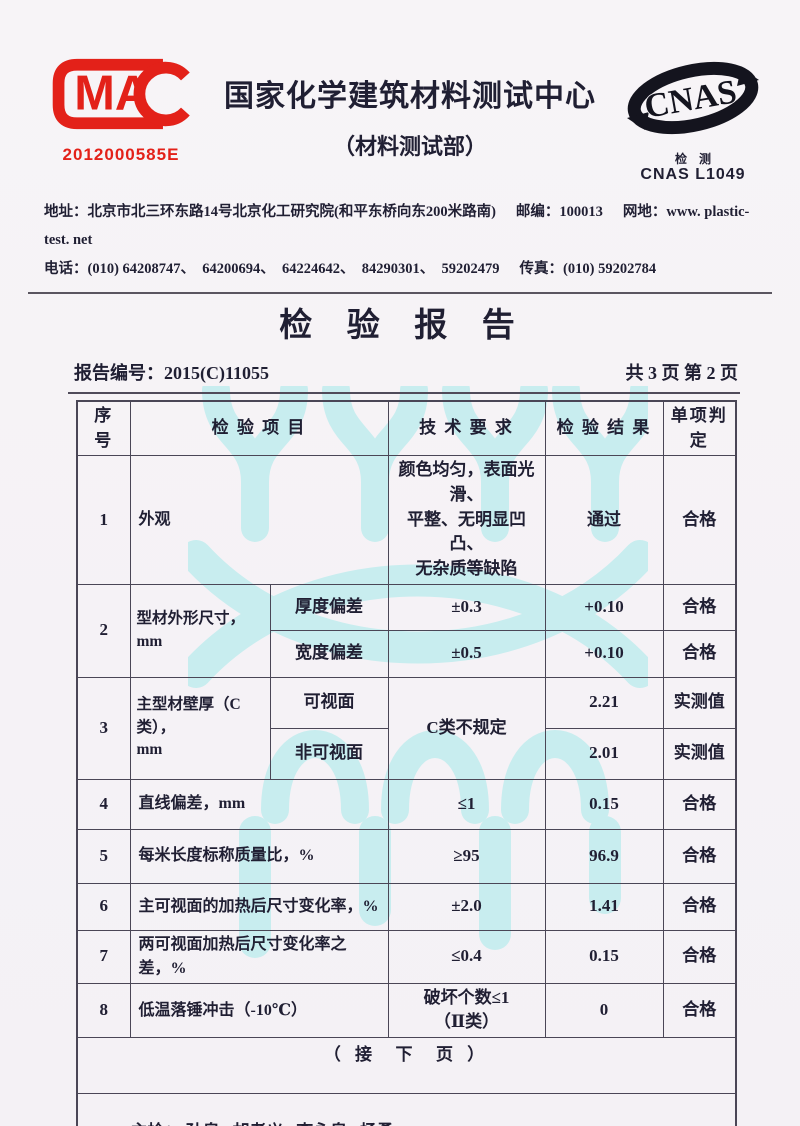  I want to click on row3-item: 主型材壁厚（C类）， mm, so click(200, 728).